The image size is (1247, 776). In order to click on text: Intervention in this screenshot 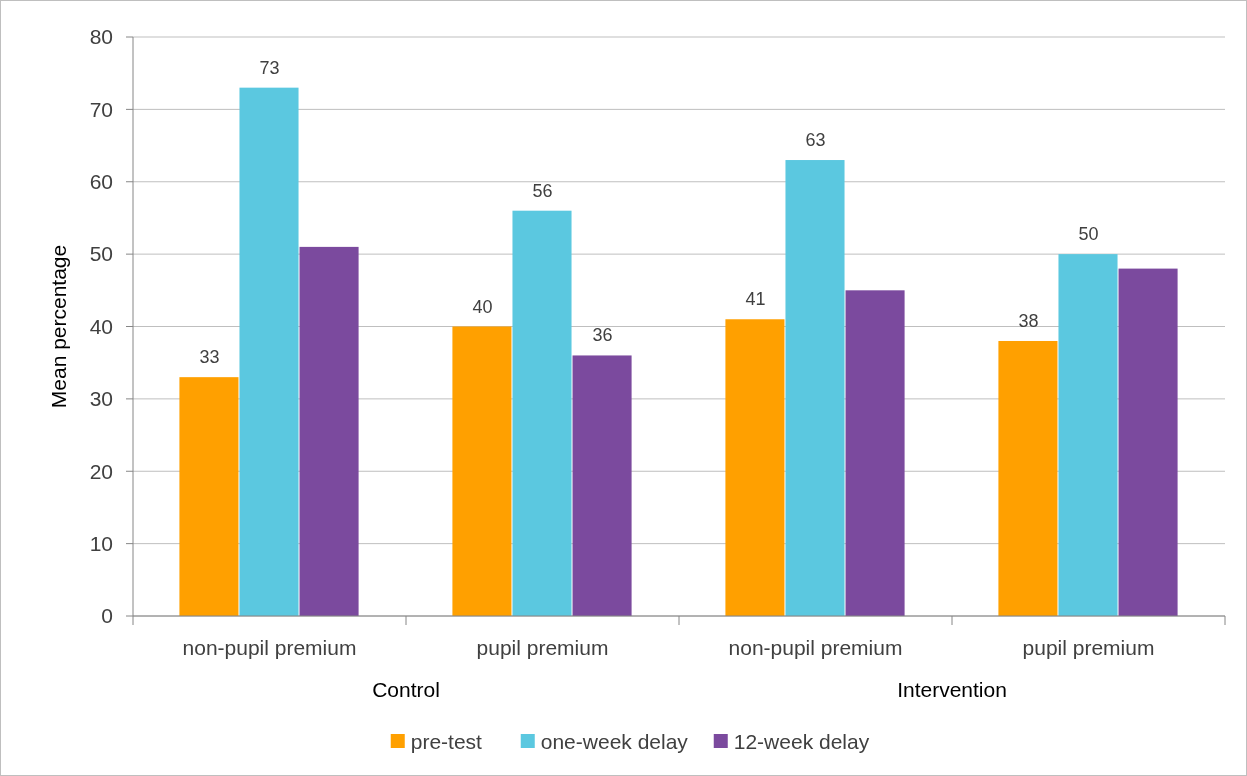, I will do `click(952, 689)`.